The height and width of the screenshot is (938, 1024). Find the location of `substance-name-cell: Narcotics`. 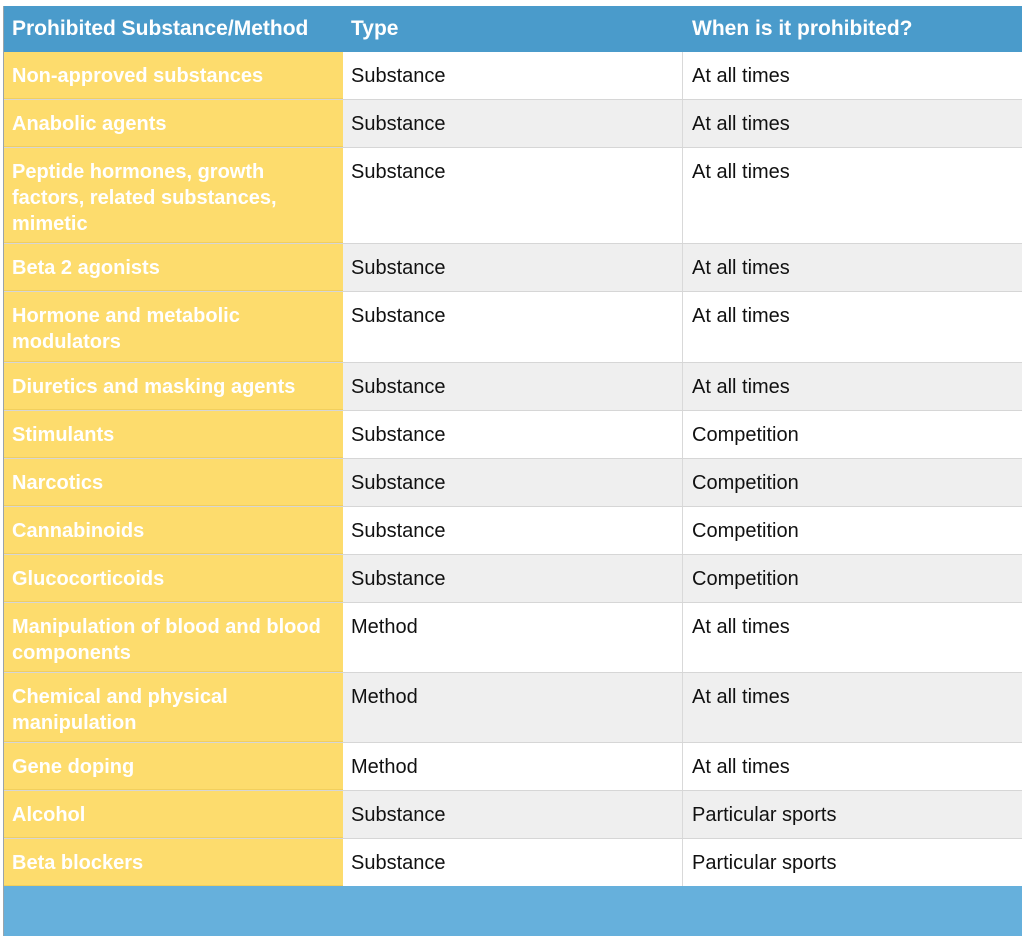

substance-name-cell: Narcotics is located at coordinates (173, 482).